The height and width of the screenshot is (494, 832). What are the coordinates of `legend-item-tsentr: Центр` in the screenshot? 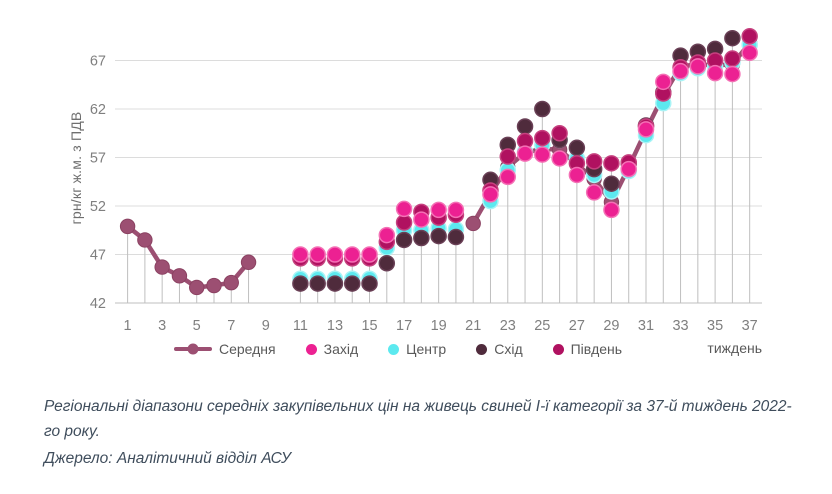 It's located at (417, 349).